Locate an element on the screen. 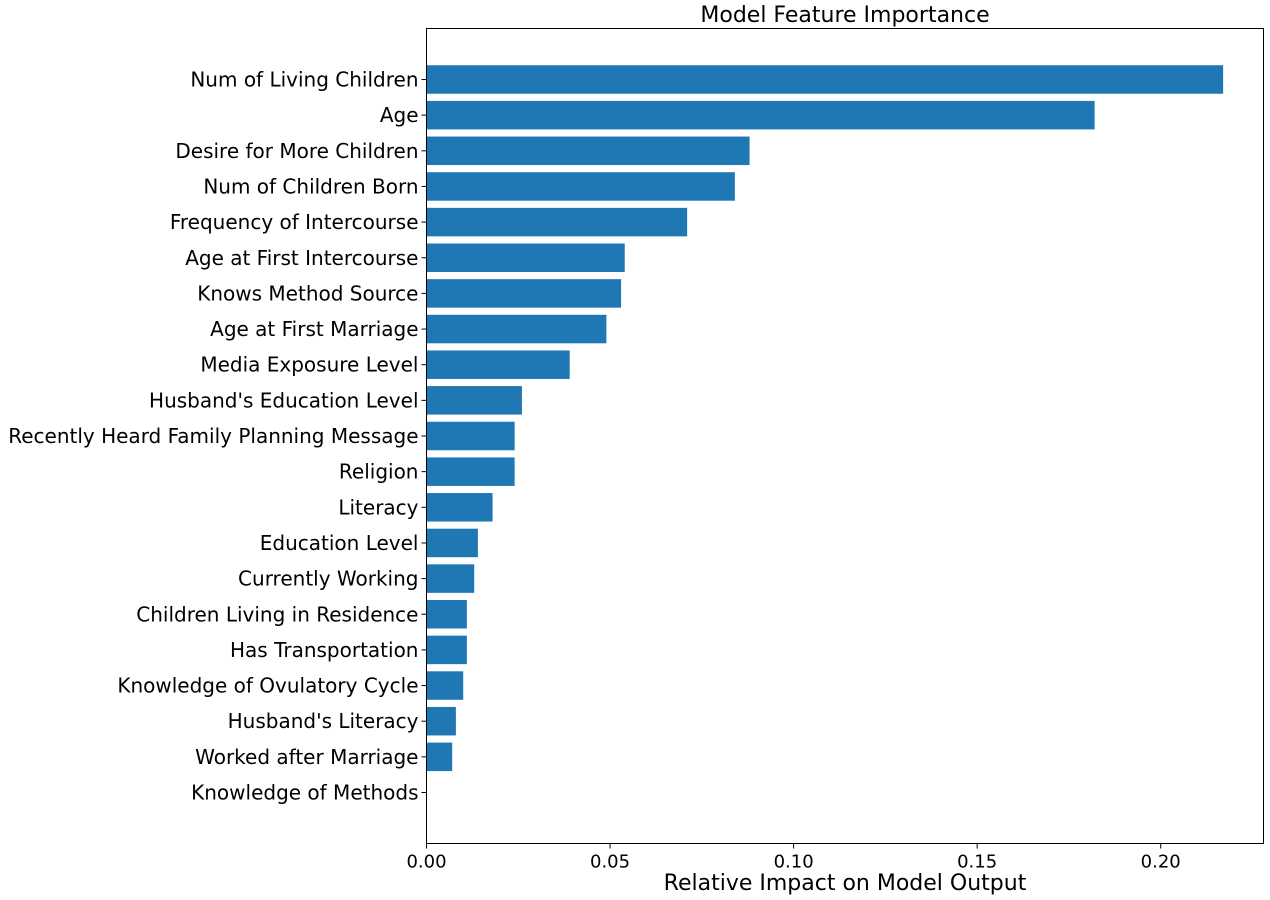 This screenshot has width=1270, height=900. y-tick-label: Knowledge of Ovulatory Cycle is located at coordinates (267, 686).